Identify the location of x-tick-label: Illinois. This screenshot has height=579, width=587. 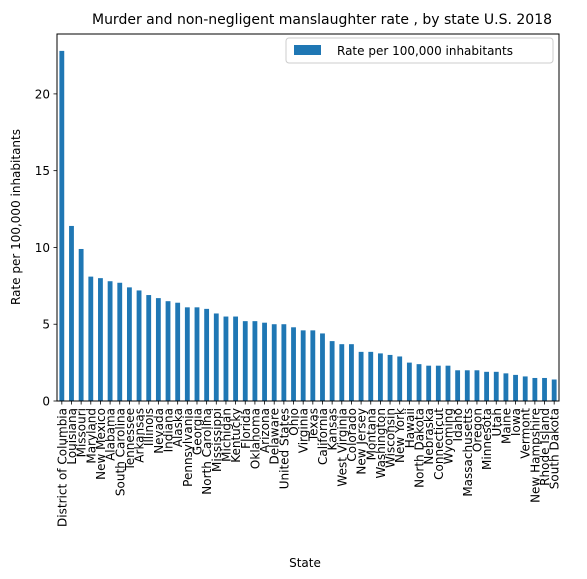
(149, 427).